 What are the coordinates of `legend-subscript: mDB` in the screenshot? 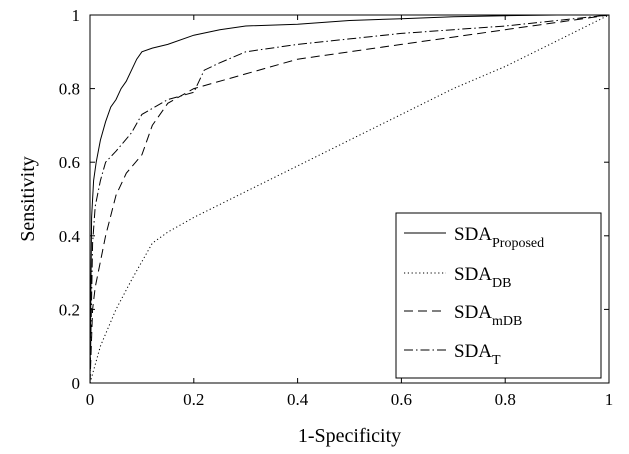 It's located at (507, 321).